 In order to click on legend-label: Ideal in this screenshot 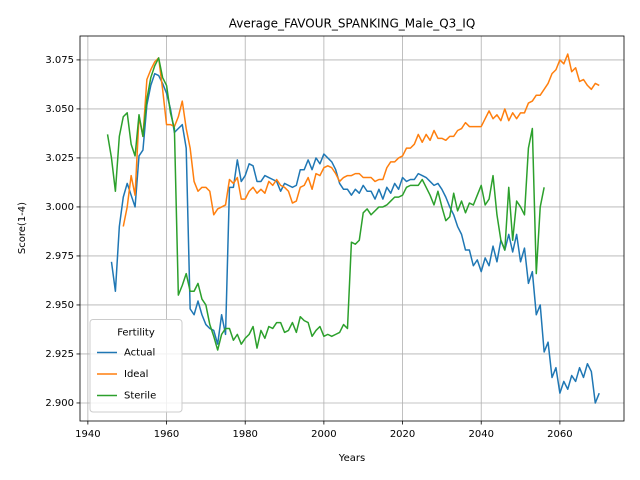, I will do `click(136, 374)`.